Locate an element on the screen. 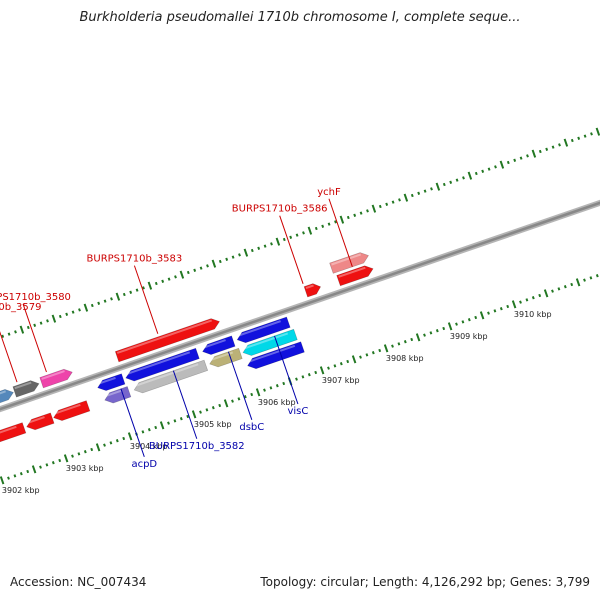 The height and width of the screenshot is (600, 600). gene-label: acpD is located at coordinates (144, 464).